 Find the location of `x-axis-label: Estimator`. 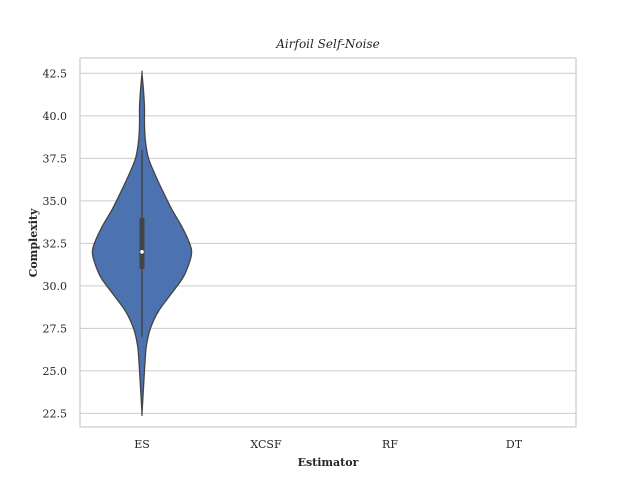

x-axis-label: Estimator is located at coordinates (328, 462).